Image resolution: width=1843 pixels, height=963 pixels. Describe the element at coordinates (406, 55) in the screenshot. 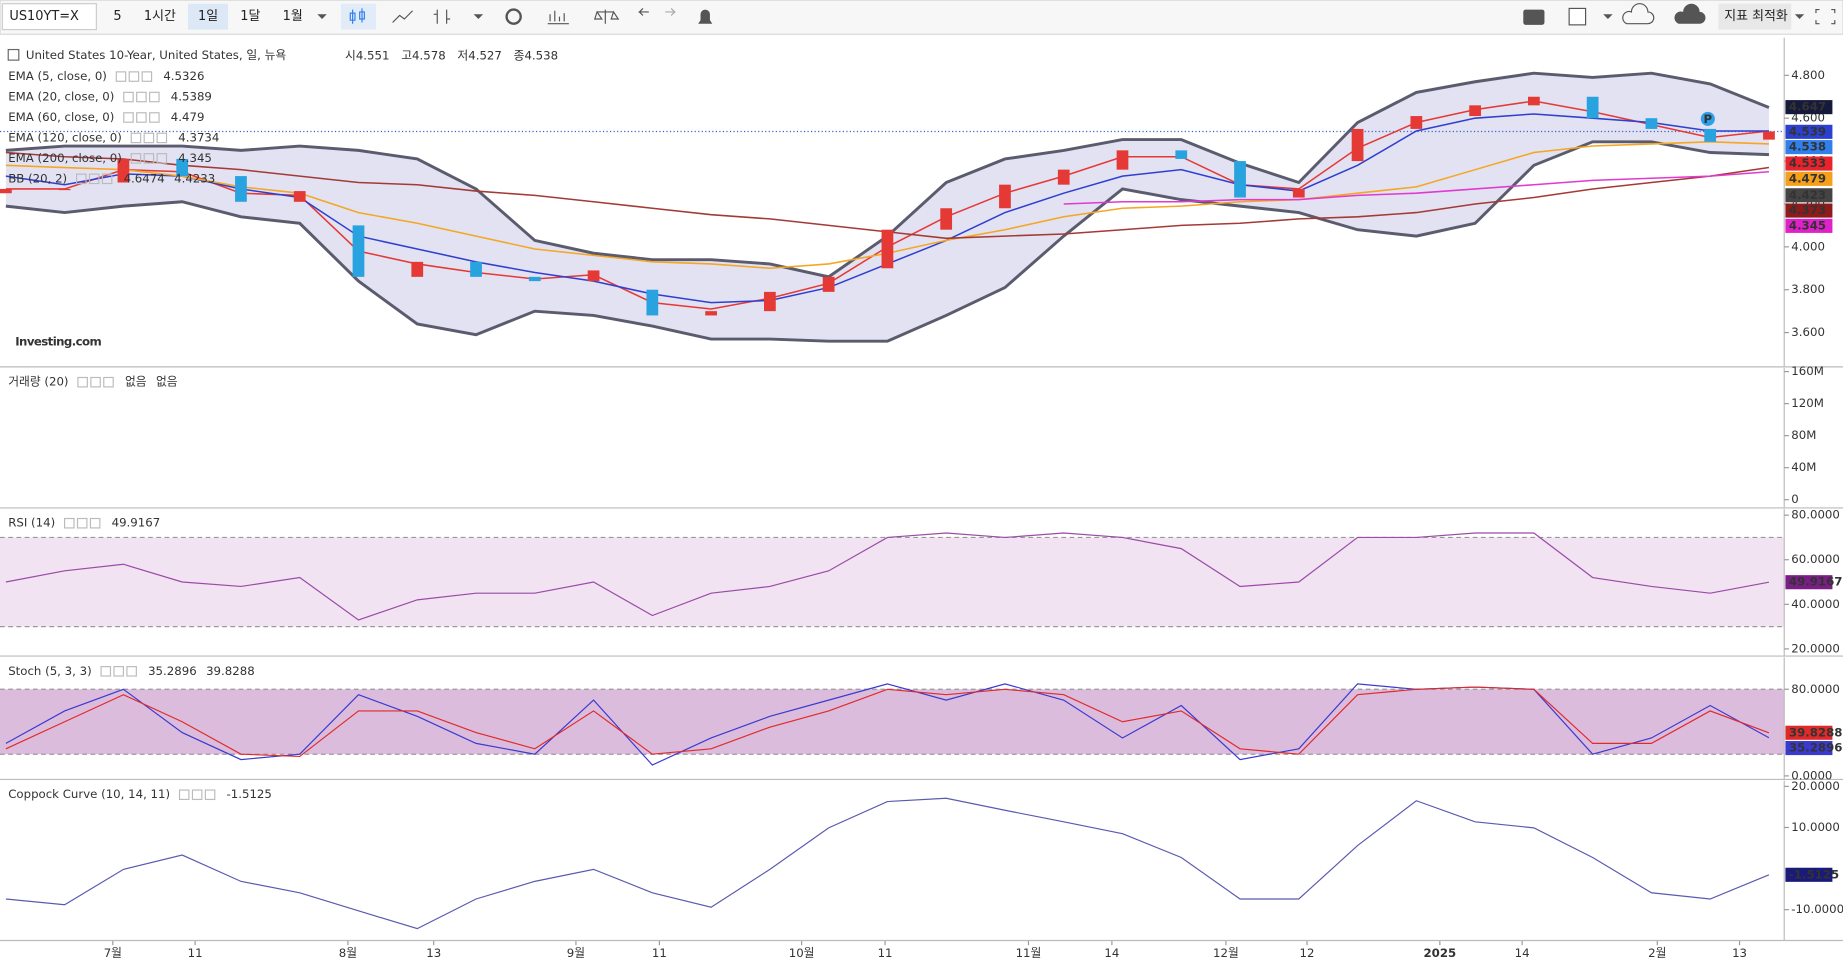

I see `ohlc-prefix: 고` at that location.